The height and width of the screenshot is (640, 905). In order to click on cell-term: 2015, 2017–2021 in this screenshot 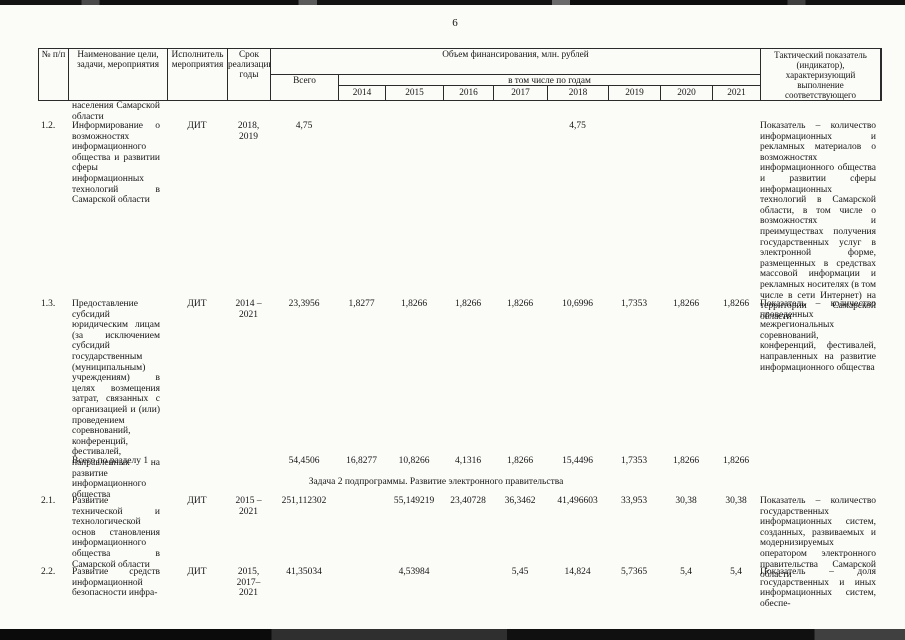, I will do `click(248, 583)`.